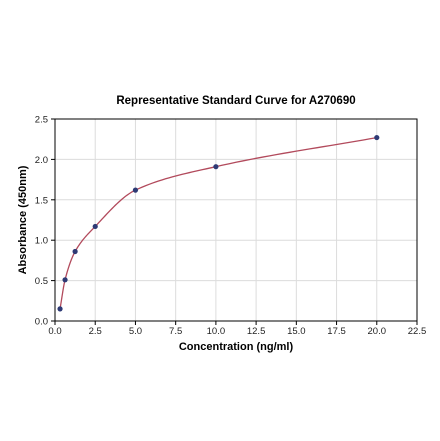 The image size is (440, 441). Describe the element at coordinates (41, 322) in the screenshot. I see `y-tick-label: 0.0` at that location.